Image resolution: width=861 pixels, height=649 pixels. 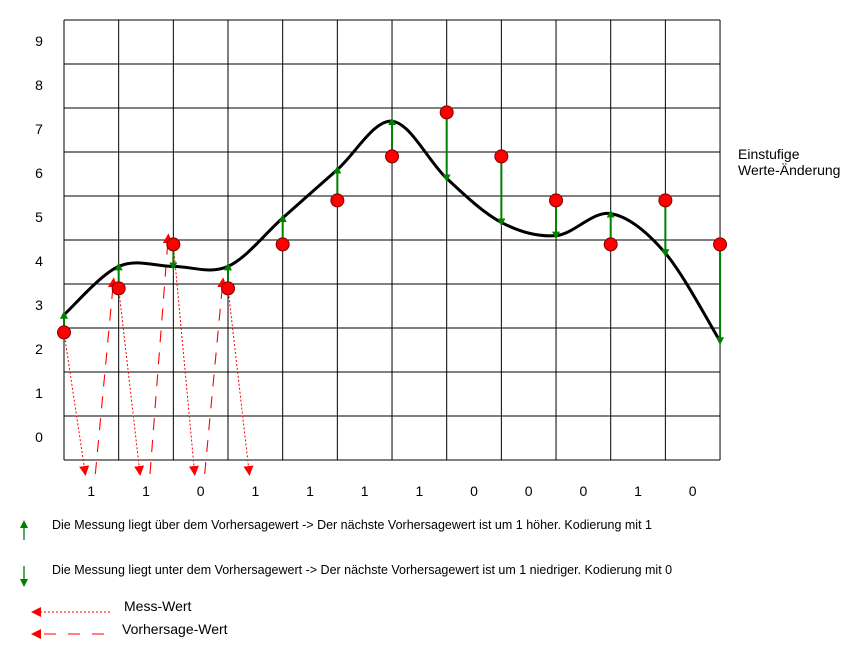 I want to click on y-tick-label: 3, so click(x=39, y=305).